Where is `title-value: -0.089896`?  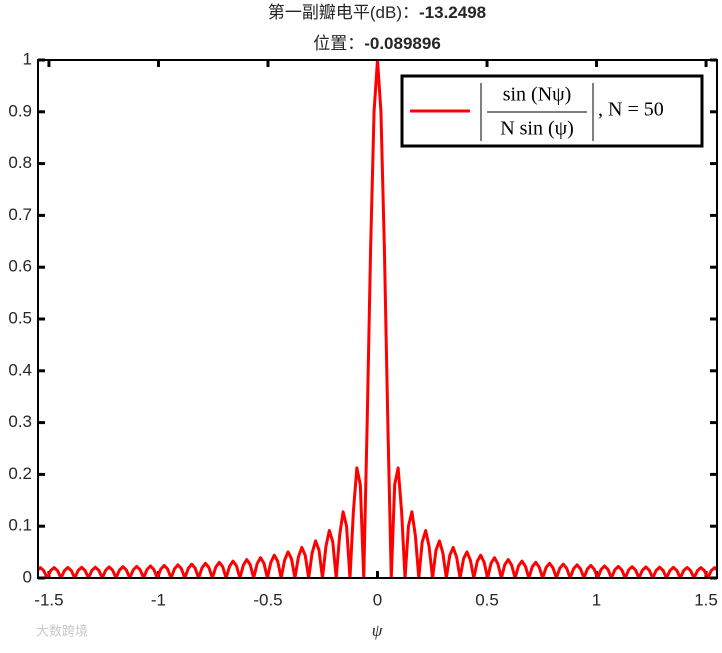 title-value: -0.089896 is located at coordinates (402, 43).